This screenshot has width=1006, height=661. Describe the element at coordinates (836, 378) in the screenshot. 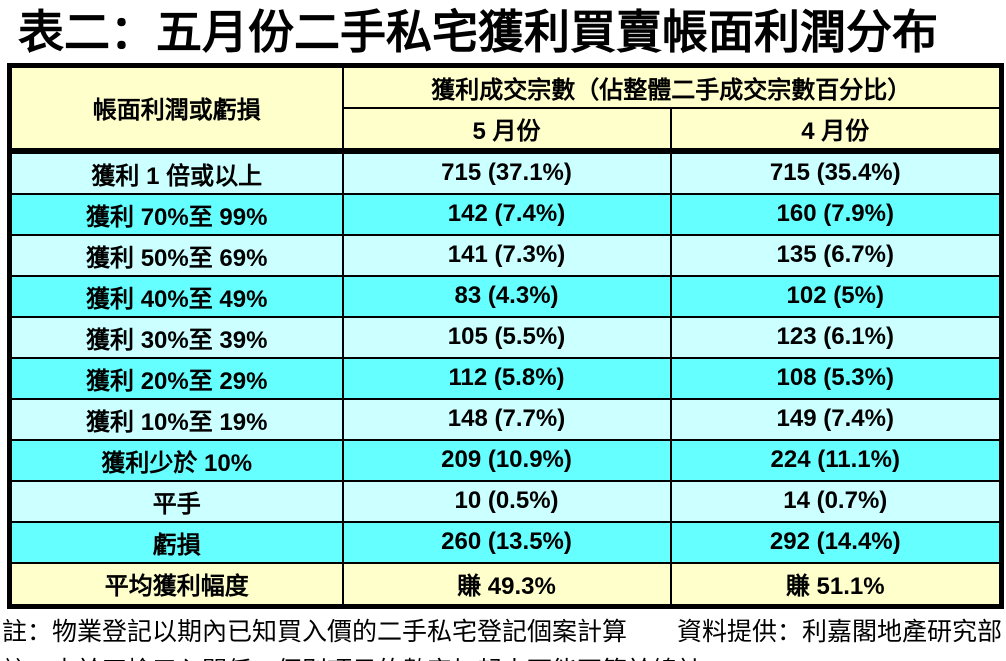

I see `apr-value: 108 (5.3%)` at that location.